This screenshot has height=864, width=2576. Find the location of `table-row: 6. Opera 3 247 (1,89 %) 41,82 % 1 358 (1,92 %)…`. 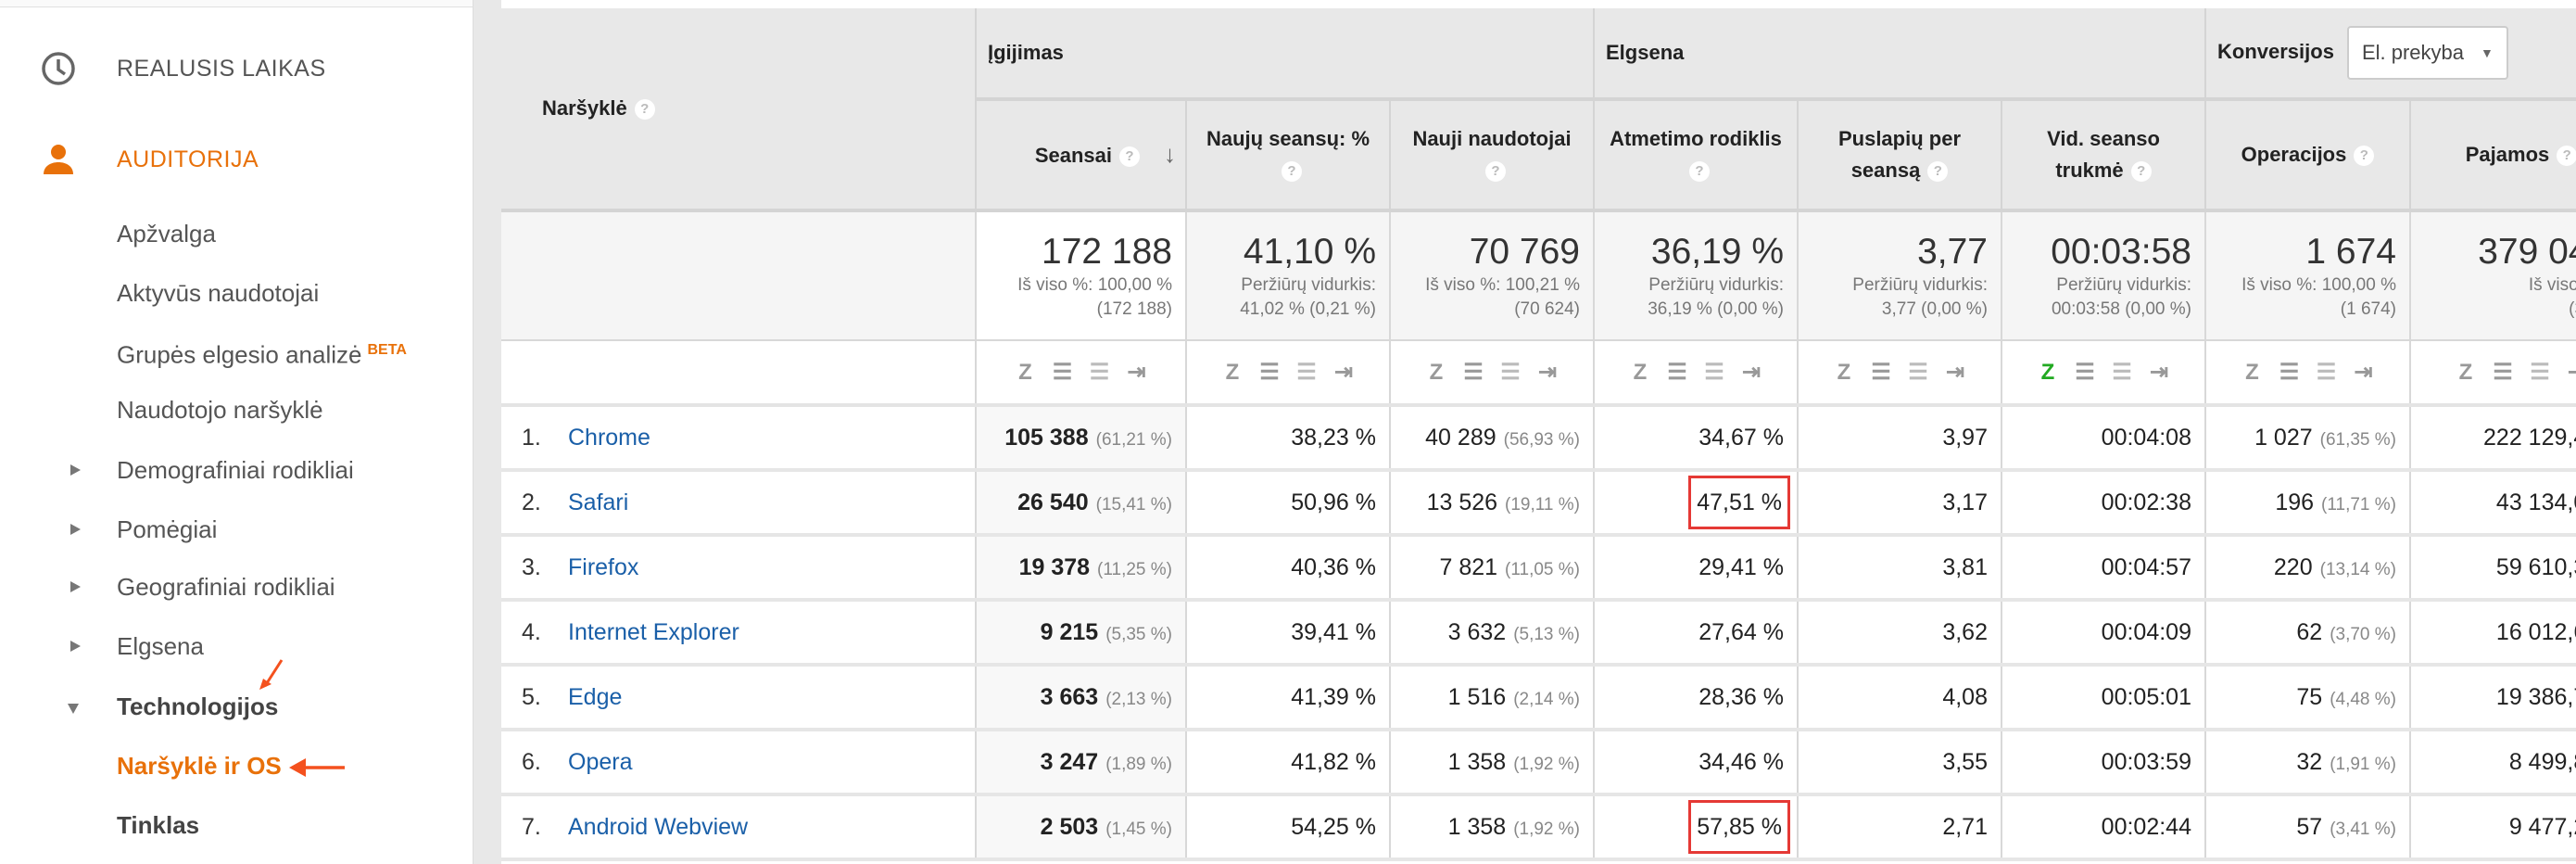

table-row: 6. Opera 3 247 (1,89 %) 41,82 % 1 358 (1,92 %)… is located at coordinates (1538, 763).